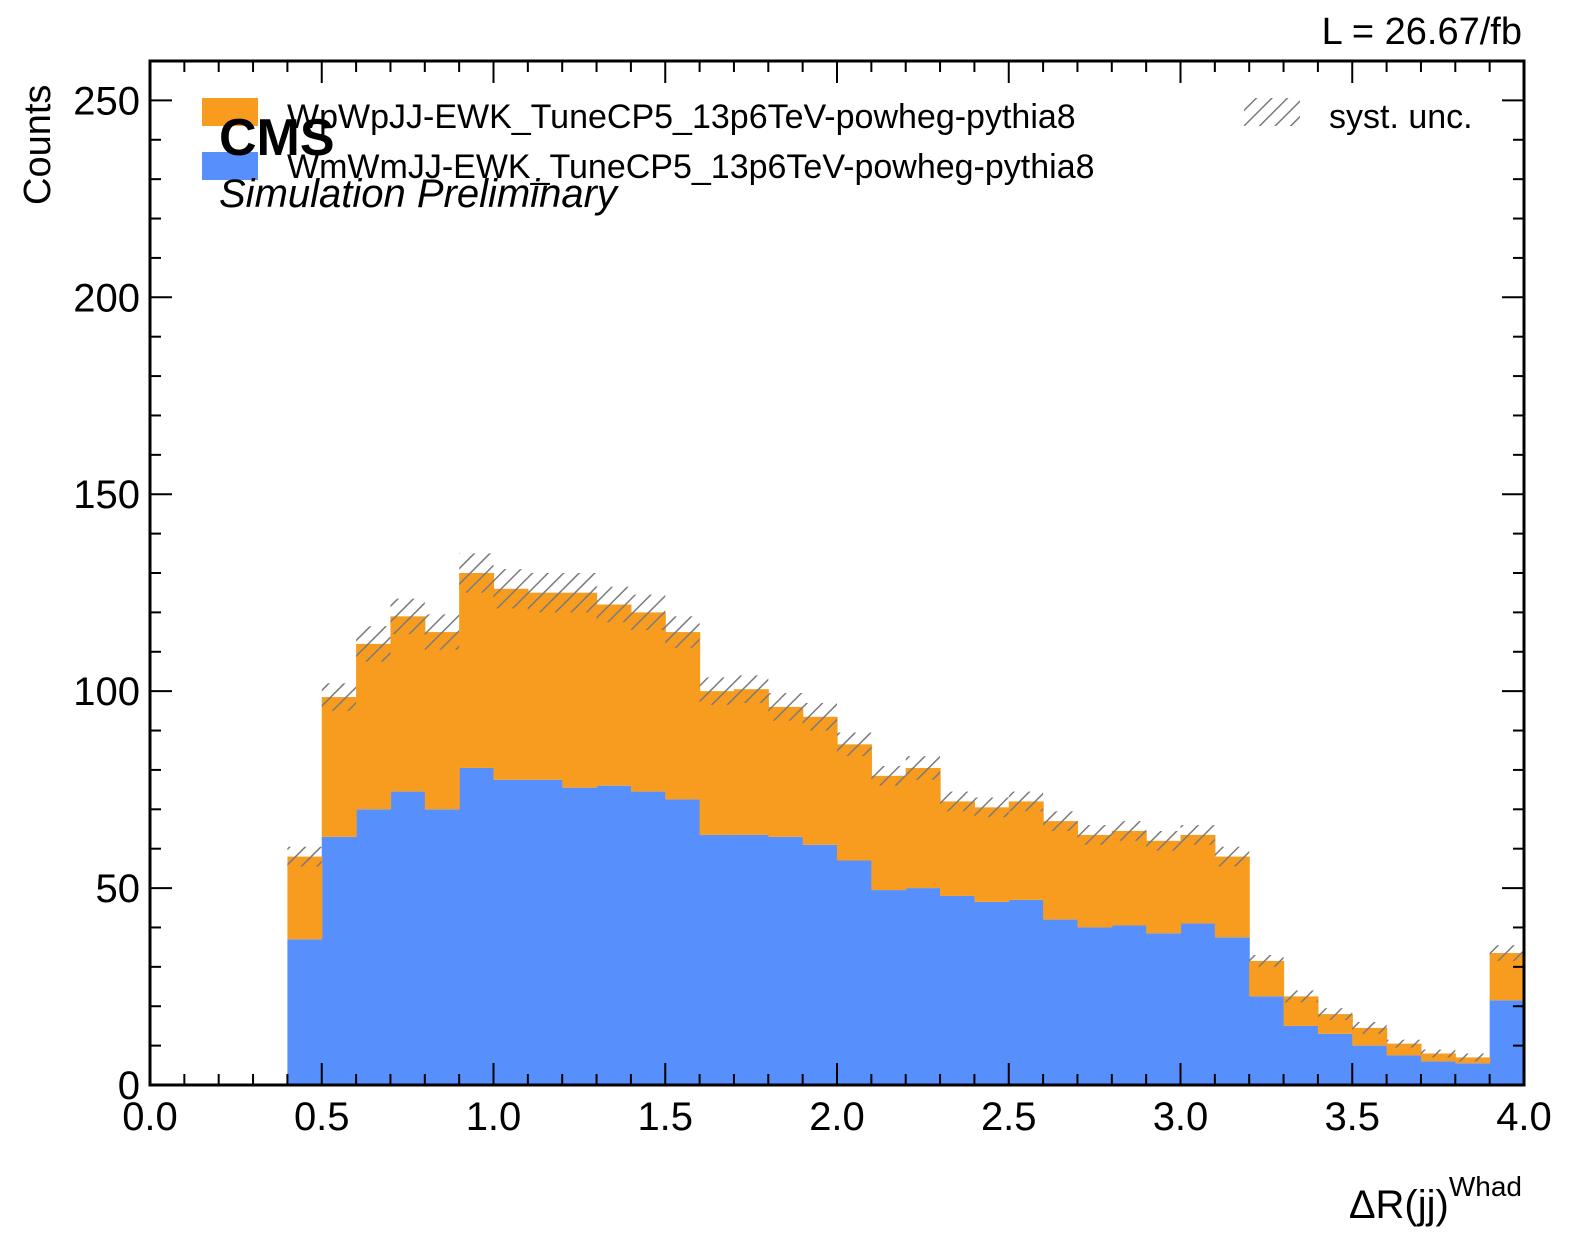 The height and width of the screenshot is (1236, 1593). What do you see at coordinates (374, 947) in the screenshot?
I see `bar-series0-bin6` at bounding box center [374, 947].